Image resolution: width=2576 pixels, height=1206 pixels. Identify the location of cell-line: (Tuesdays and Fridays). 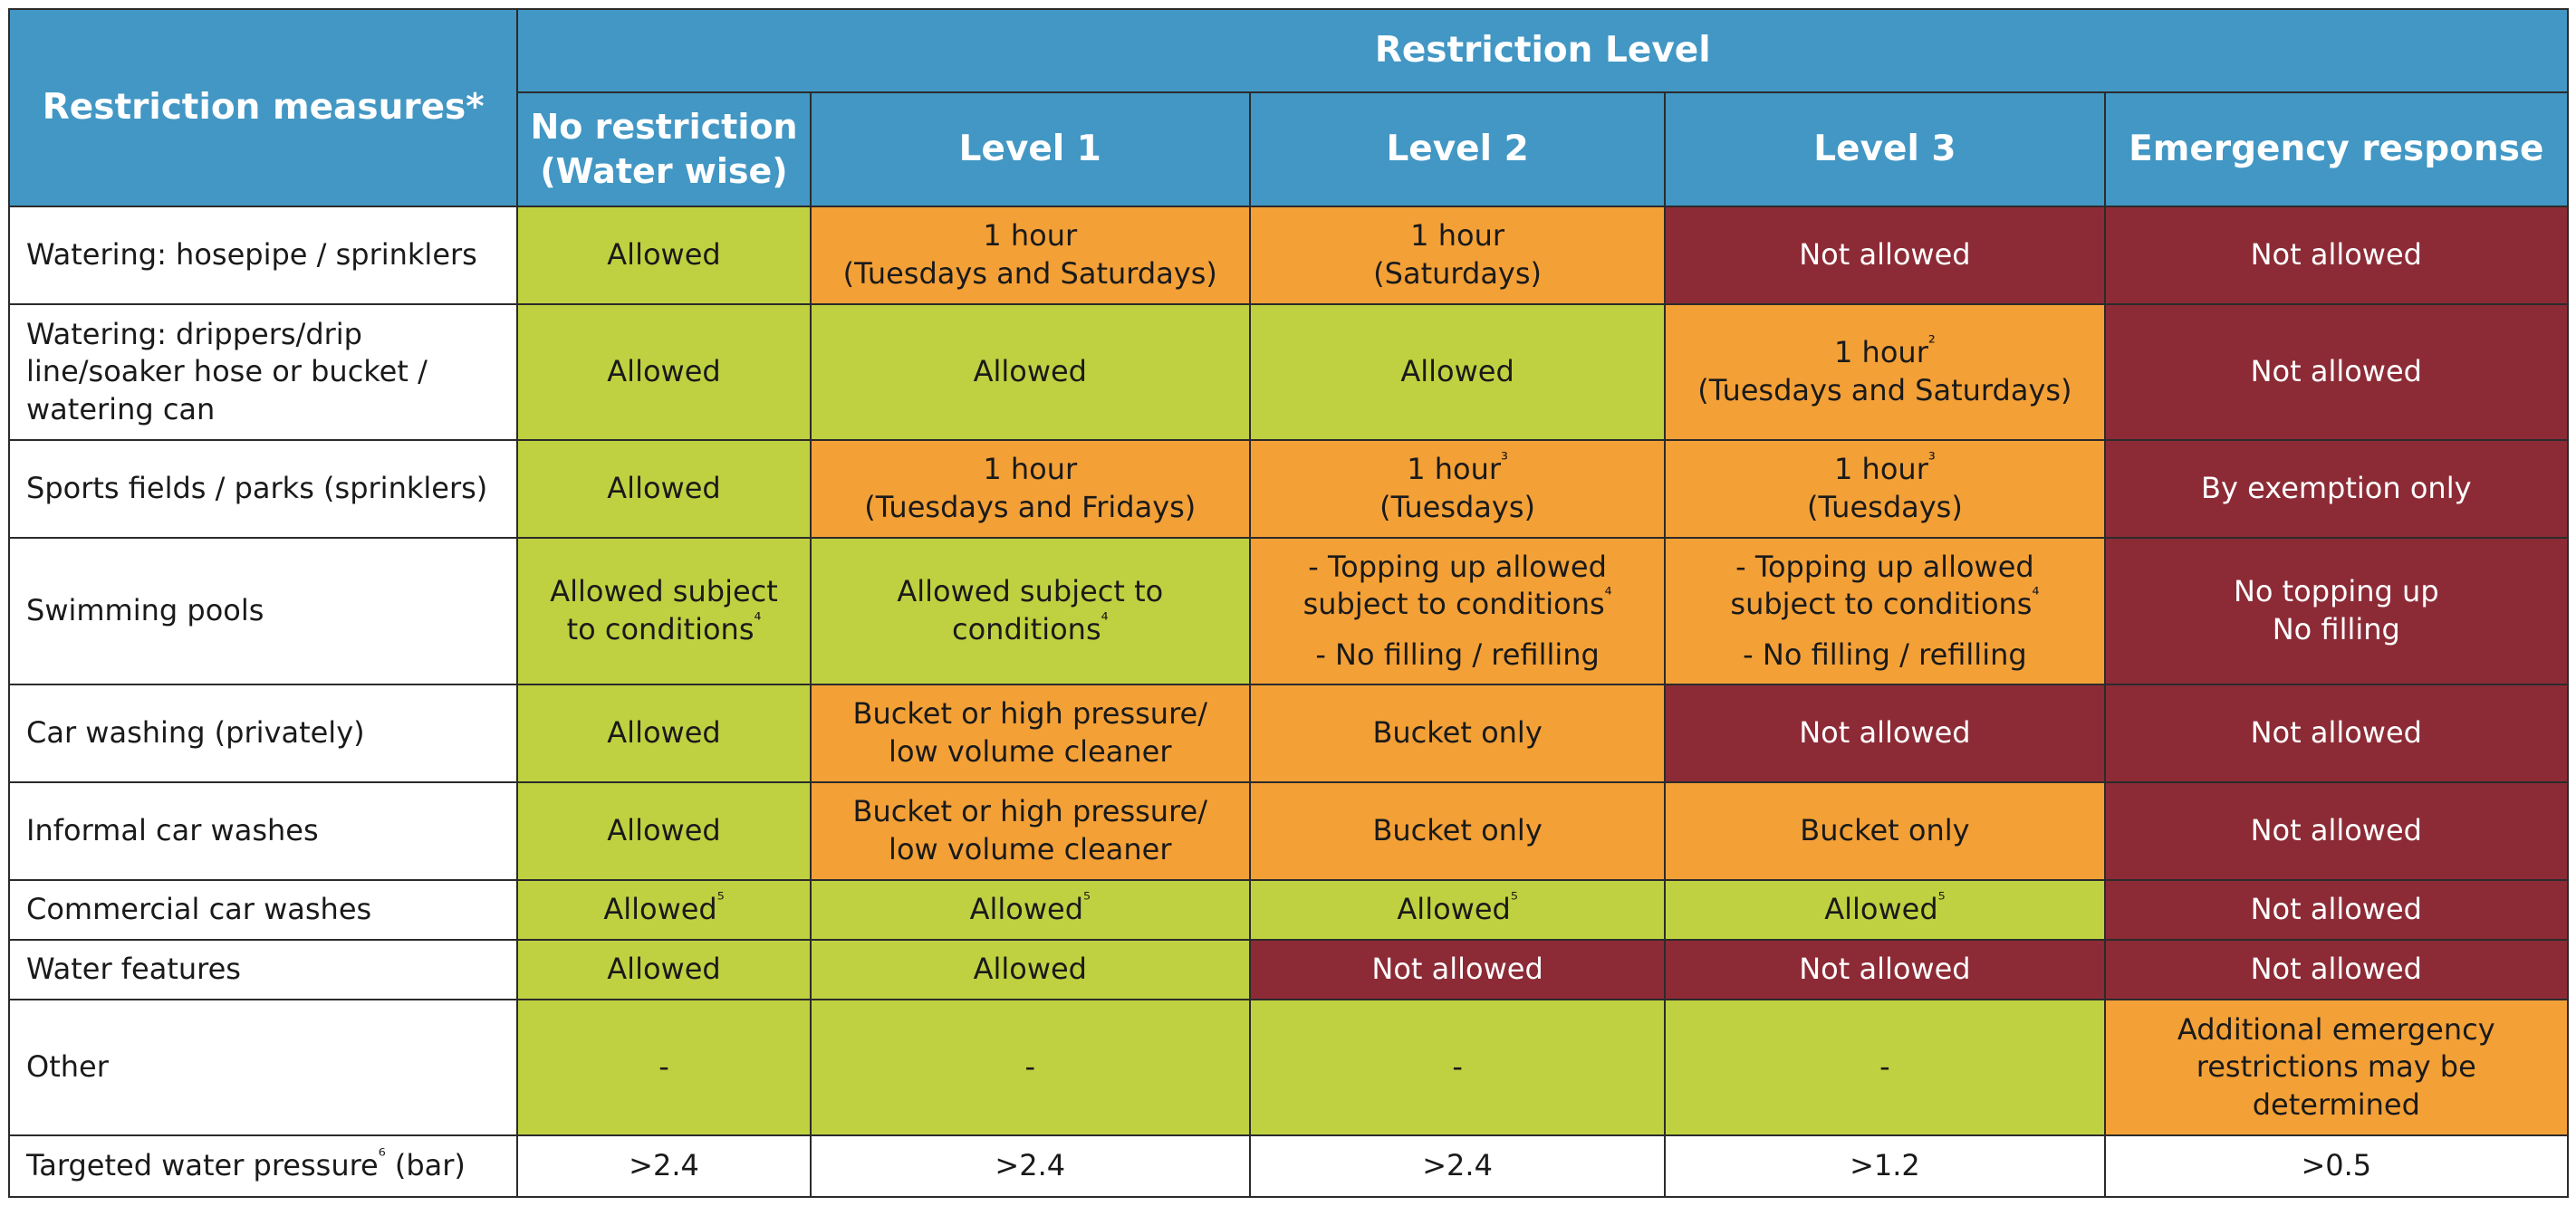
(1030, 507).